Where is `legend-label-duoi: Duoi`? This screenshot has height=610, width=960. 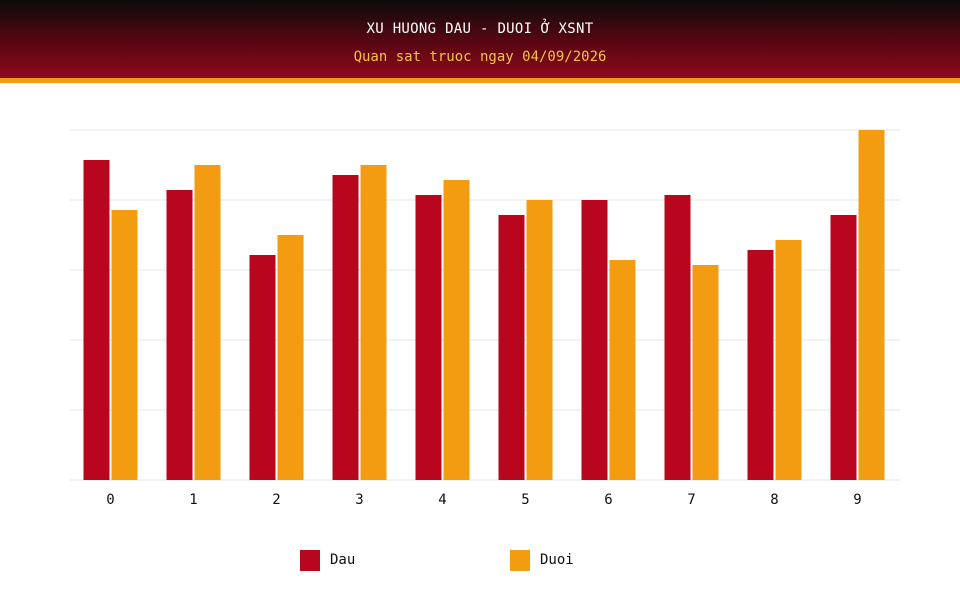
legend-label-duoi: Duoi is located at coordinates (557, 560).